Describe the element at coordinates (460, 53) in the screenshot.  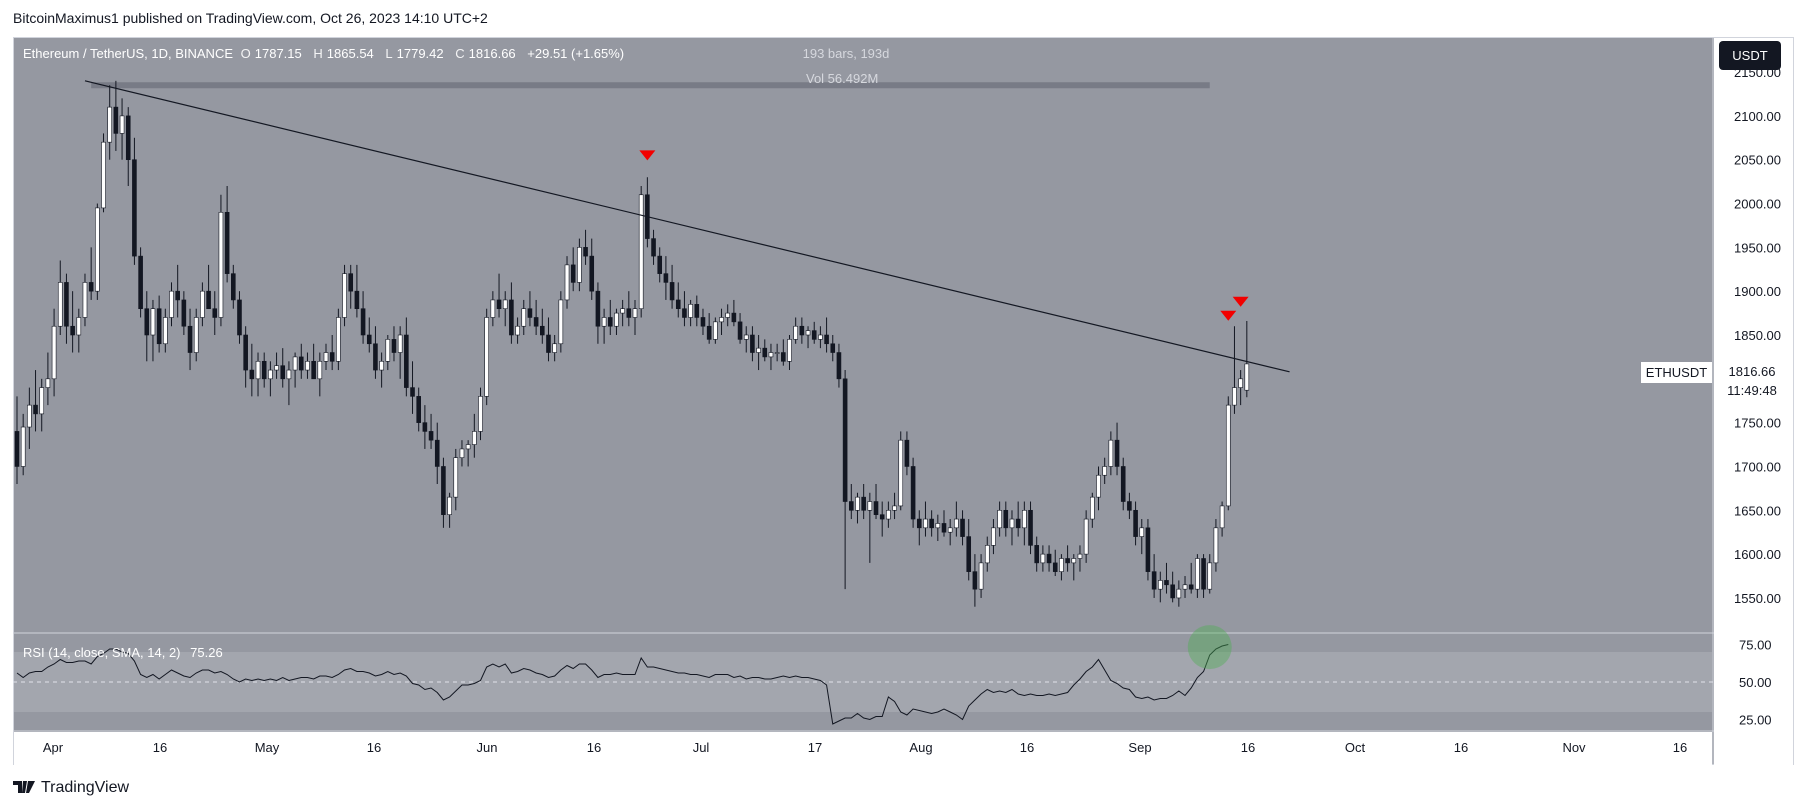
I see `close-label: C` at that location.